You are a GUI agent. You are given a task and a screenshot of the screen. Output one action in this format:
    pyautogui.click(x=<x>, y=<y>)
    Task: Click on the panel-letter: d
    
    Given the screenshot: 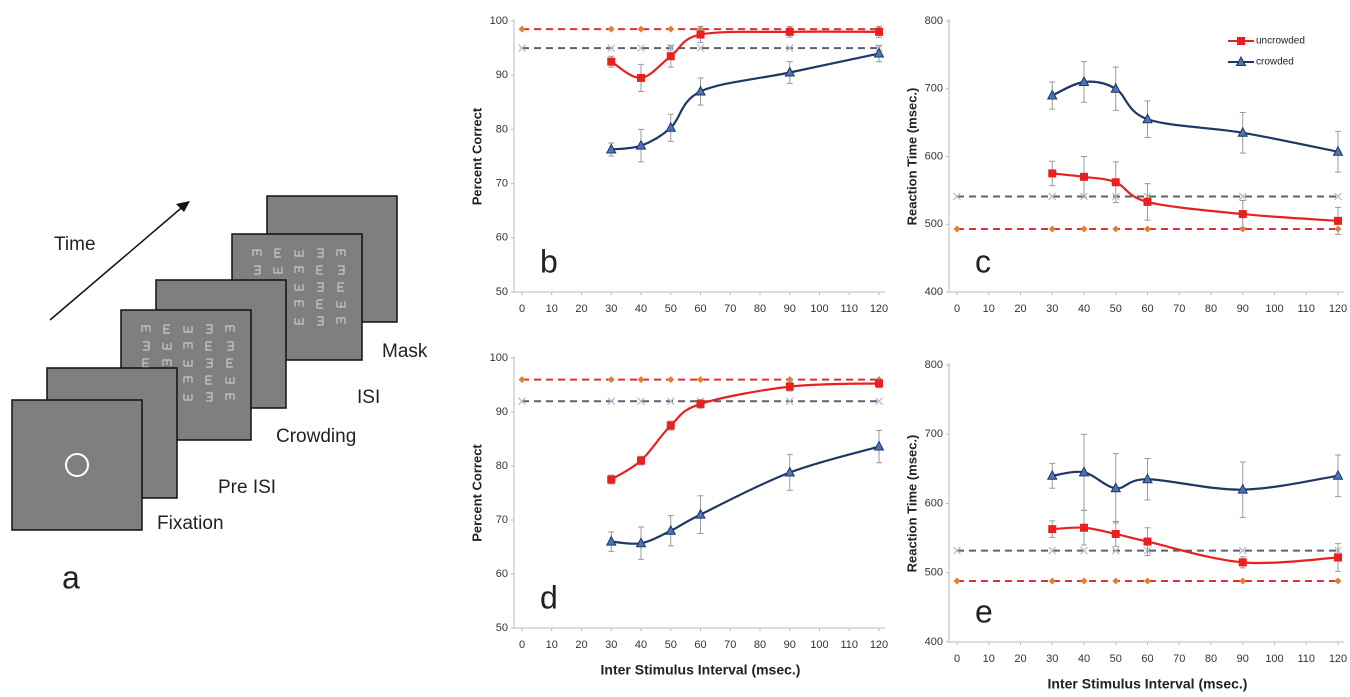 What is the action you would take?
    pyautogui.click(x=549, y=597)
    